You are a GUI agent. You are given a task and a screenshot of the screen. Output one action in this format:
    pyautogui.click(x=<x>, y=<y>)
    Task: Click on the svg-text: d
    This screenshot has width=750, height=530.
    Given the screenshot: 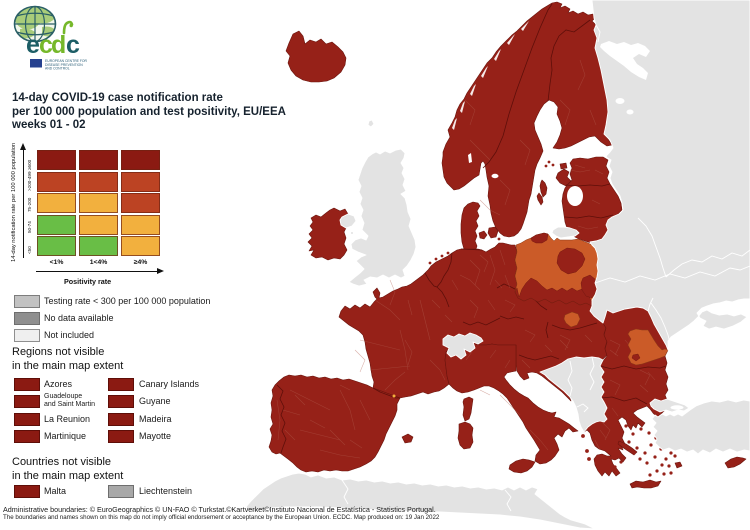 What is the action you would take?
    pyautogui.click(x=58, y=45)
    